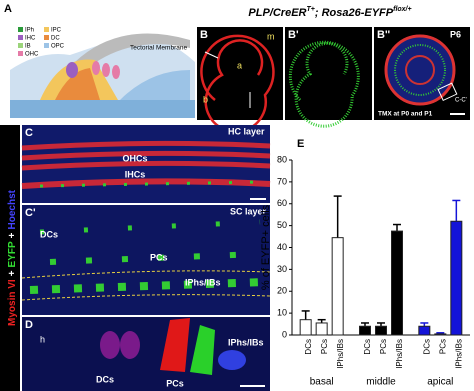 The image size is (474, 391). What do you see at coordinates (282, 159) in the screenshot?
I see `y-tick-label: 80` at bounding box center [282, 159].